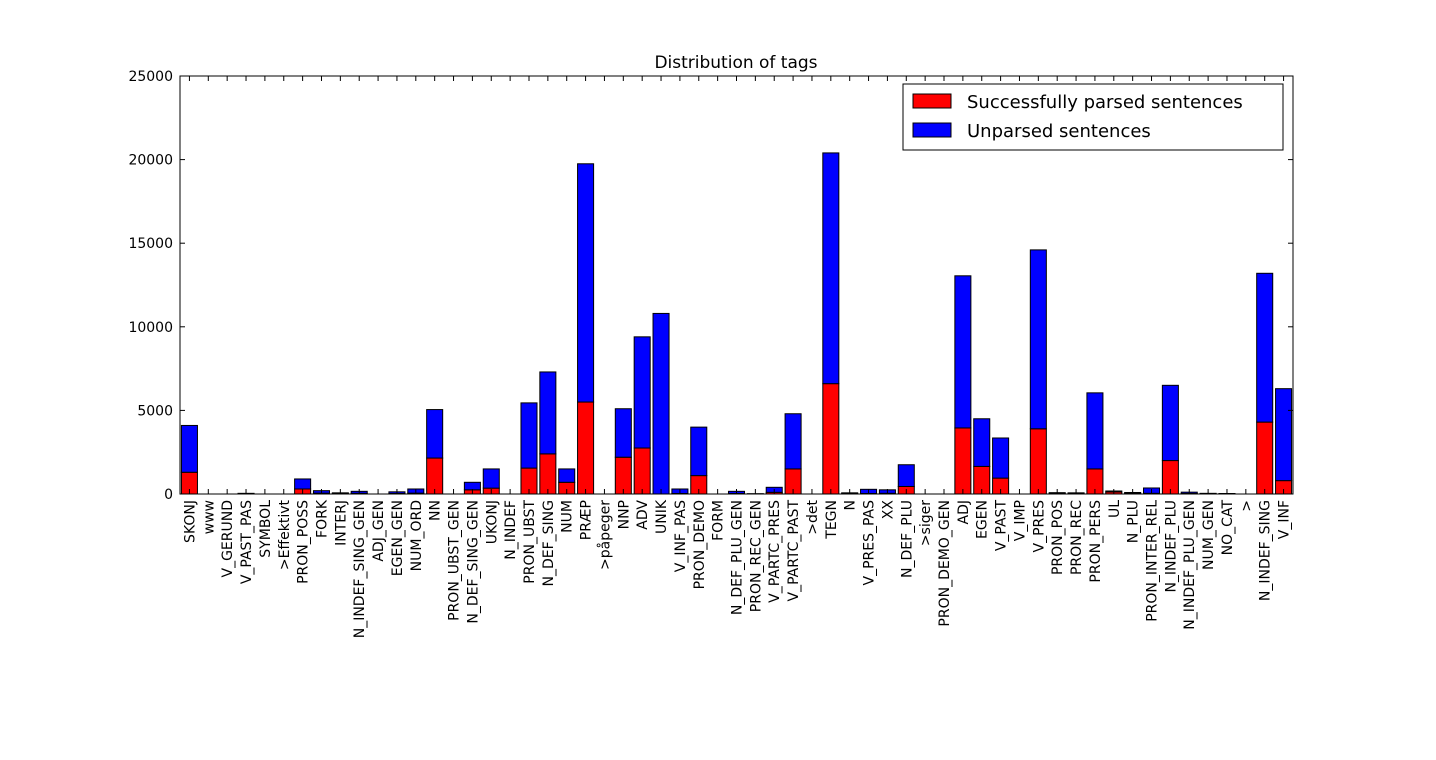 Image resolution: width=1436 pixels, height=760 pixels. What do you see at coordinates (832, 520) in the screenshot?
I see `x-tick-label-34: TEGN` at bounding box center [832, 520].